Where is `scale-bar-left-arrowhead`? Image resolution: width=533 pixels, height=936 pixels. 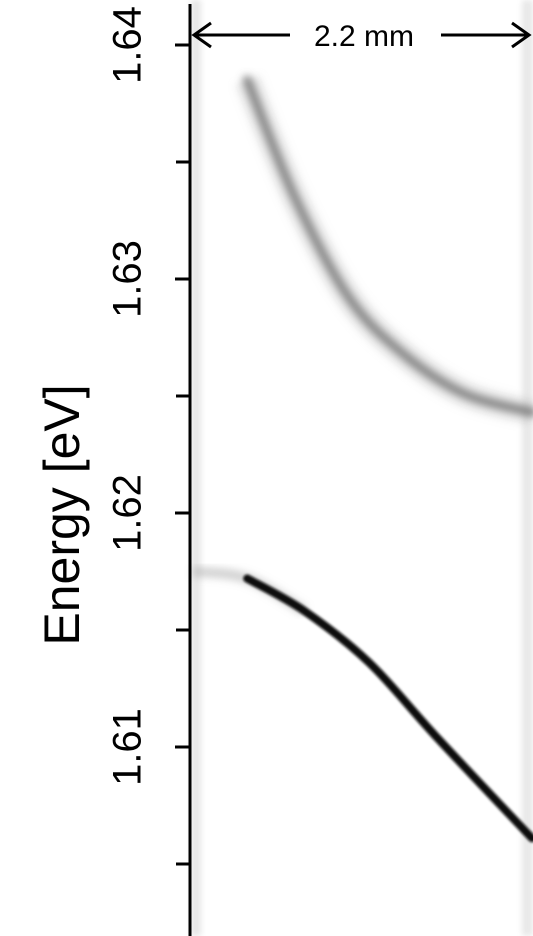 scale-bar-left-arrowhead is located at coordinates (201, 35).